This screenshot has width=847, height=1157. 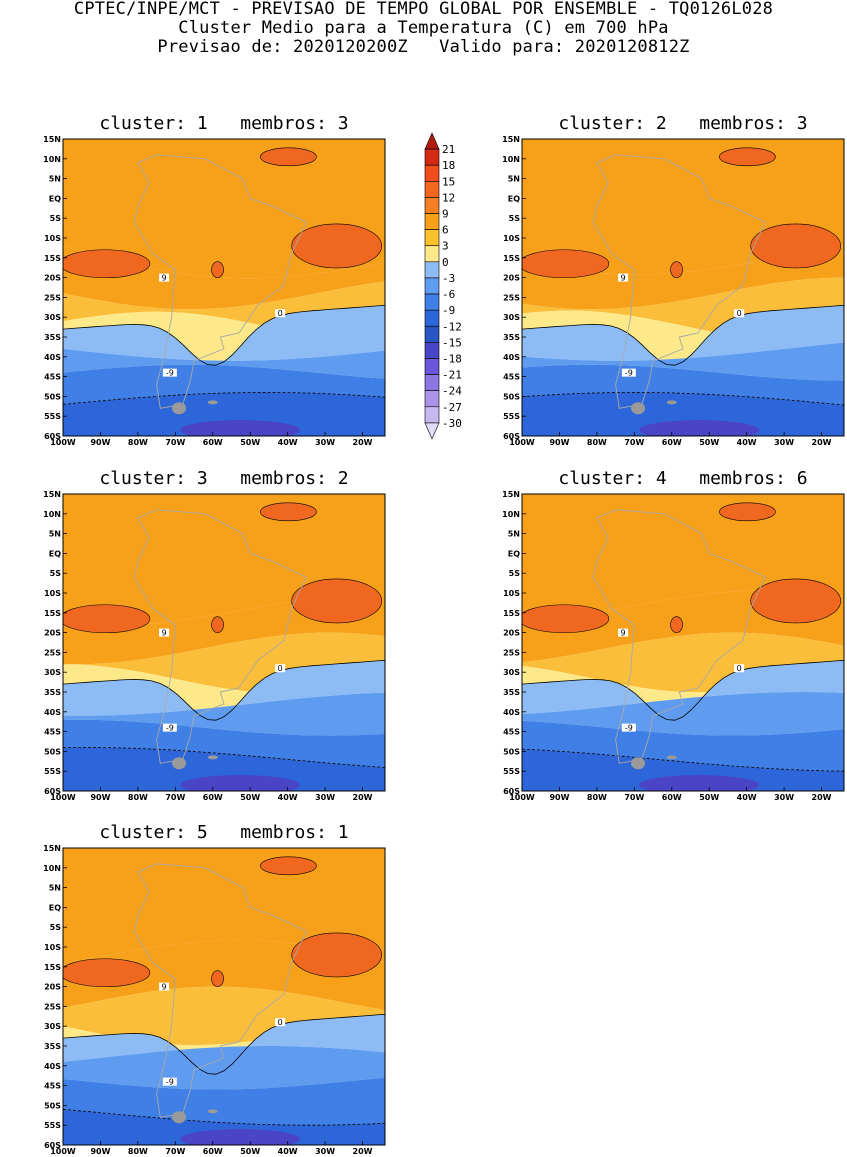 I want to click on colorbar-label: 6, so click(x=445, y=230).